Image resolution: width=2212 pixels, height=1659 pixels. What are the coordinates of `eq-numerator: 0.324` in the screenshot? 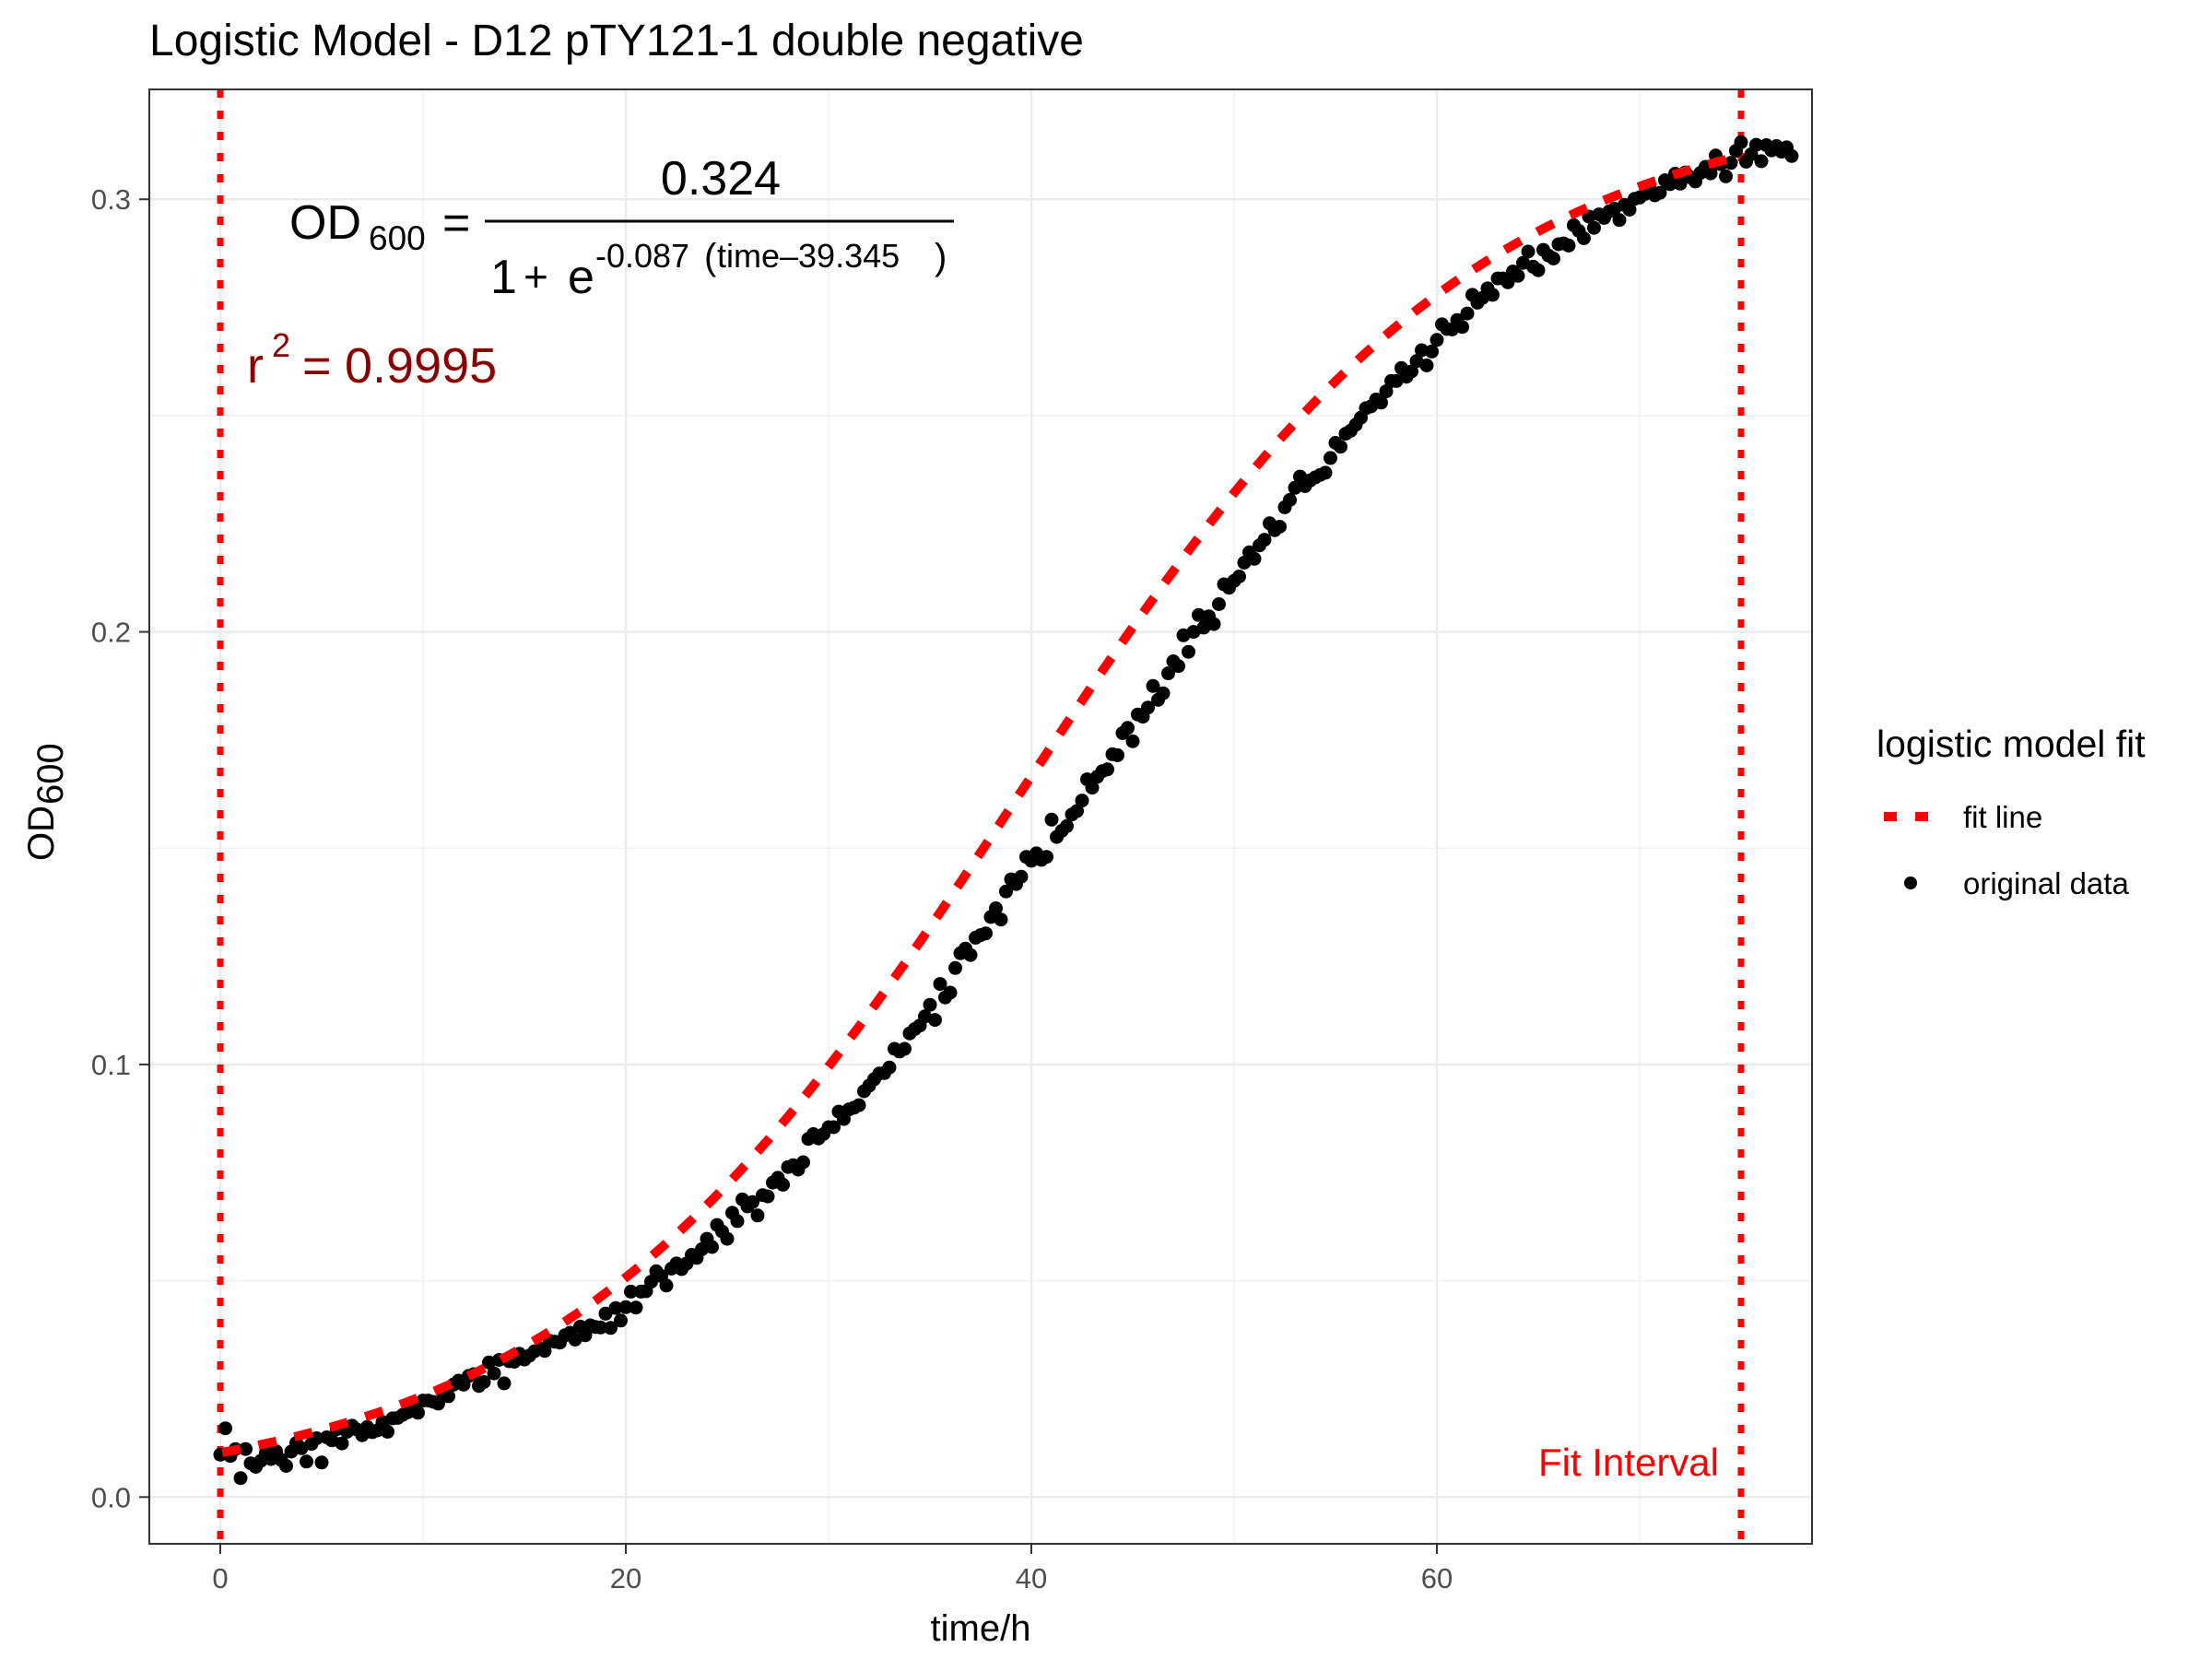 It's located at (721, 179).